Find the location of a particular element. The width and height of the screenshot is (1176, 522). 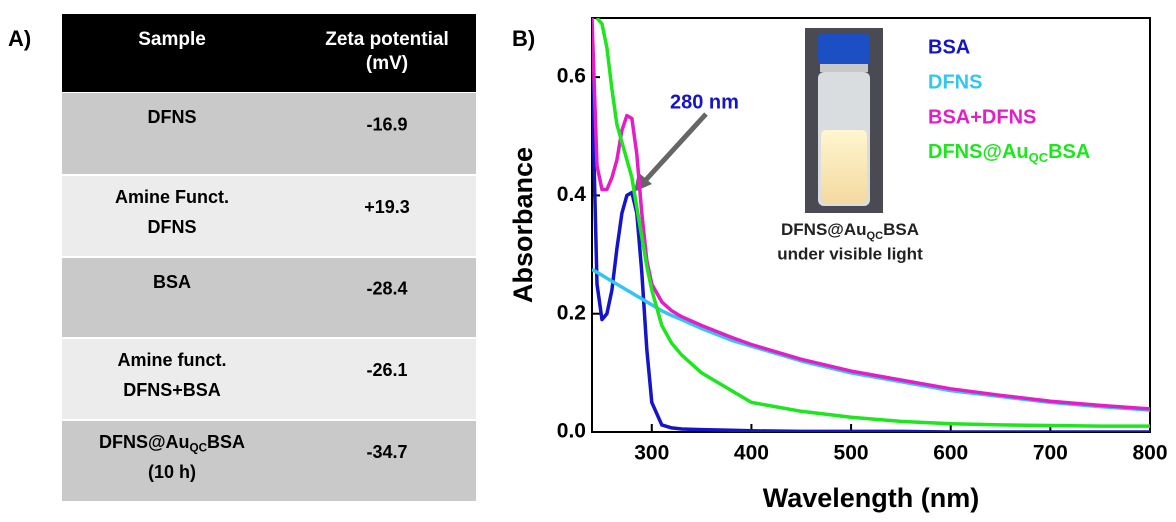

inset-photo is located at coordinates (844, 120).